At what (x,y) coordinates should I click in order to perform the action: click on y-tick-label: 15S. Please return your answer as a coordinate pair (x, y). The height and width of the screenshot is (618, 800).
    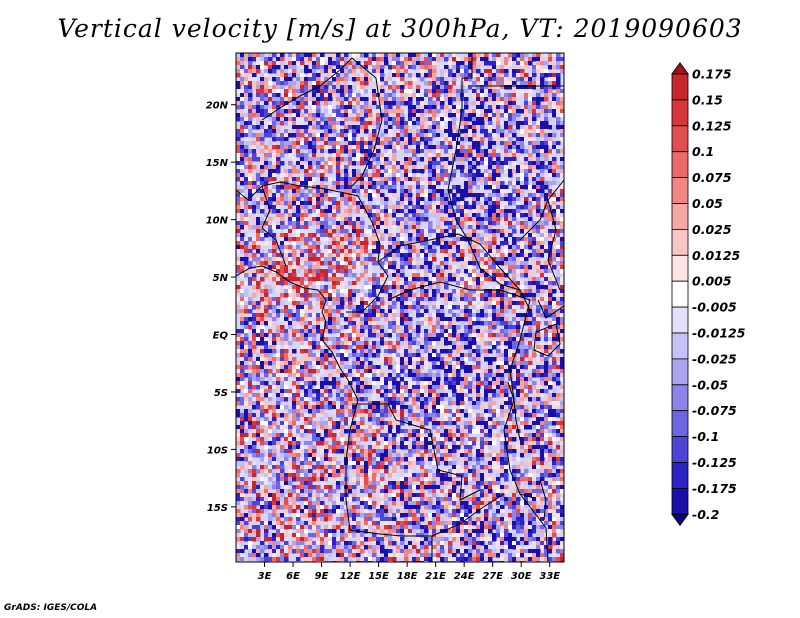
    Looking at the image, I should click on (217, 508).